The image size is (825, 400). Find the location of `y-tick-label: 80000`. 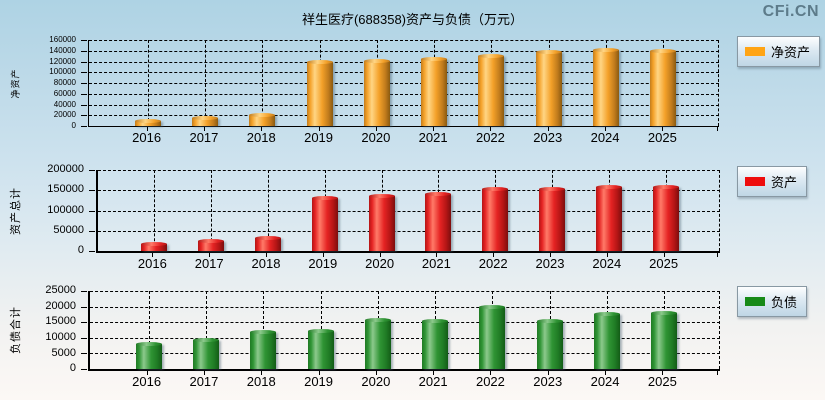

y-tick-label: 80000 is located at coordinates (64, 83).